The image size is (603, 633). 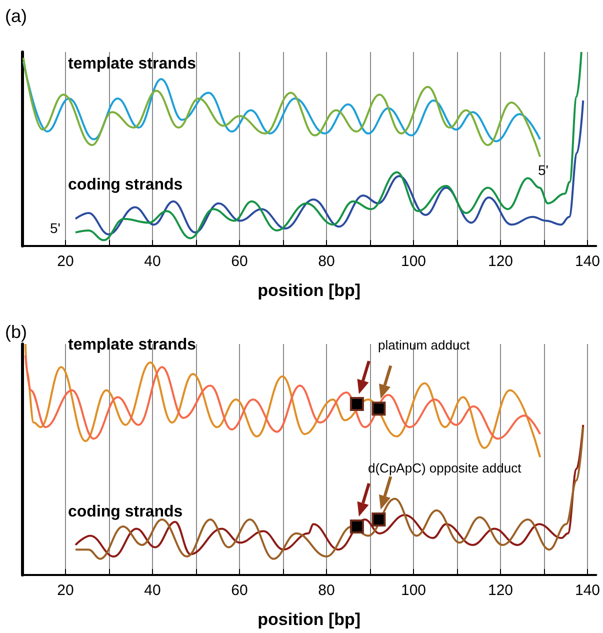 What do you see at coordinates (424, 345) in the screenshot?
I see `annotation: platinum adduct` at bounding box center [424, 345].